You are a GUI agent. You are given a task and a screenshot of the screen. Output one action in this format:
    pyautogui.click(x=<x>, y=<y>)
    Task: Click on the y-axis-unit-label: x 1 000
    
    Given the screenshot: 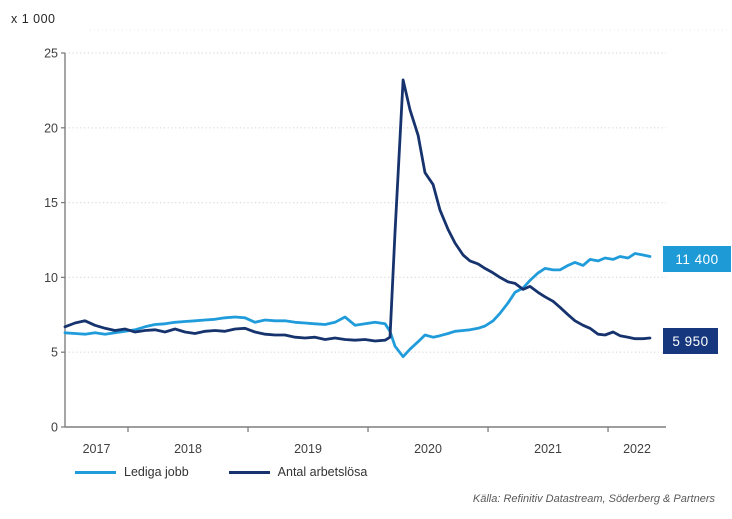 What is the action you would take?
    pyautogui.click(x=33, y=19)
    